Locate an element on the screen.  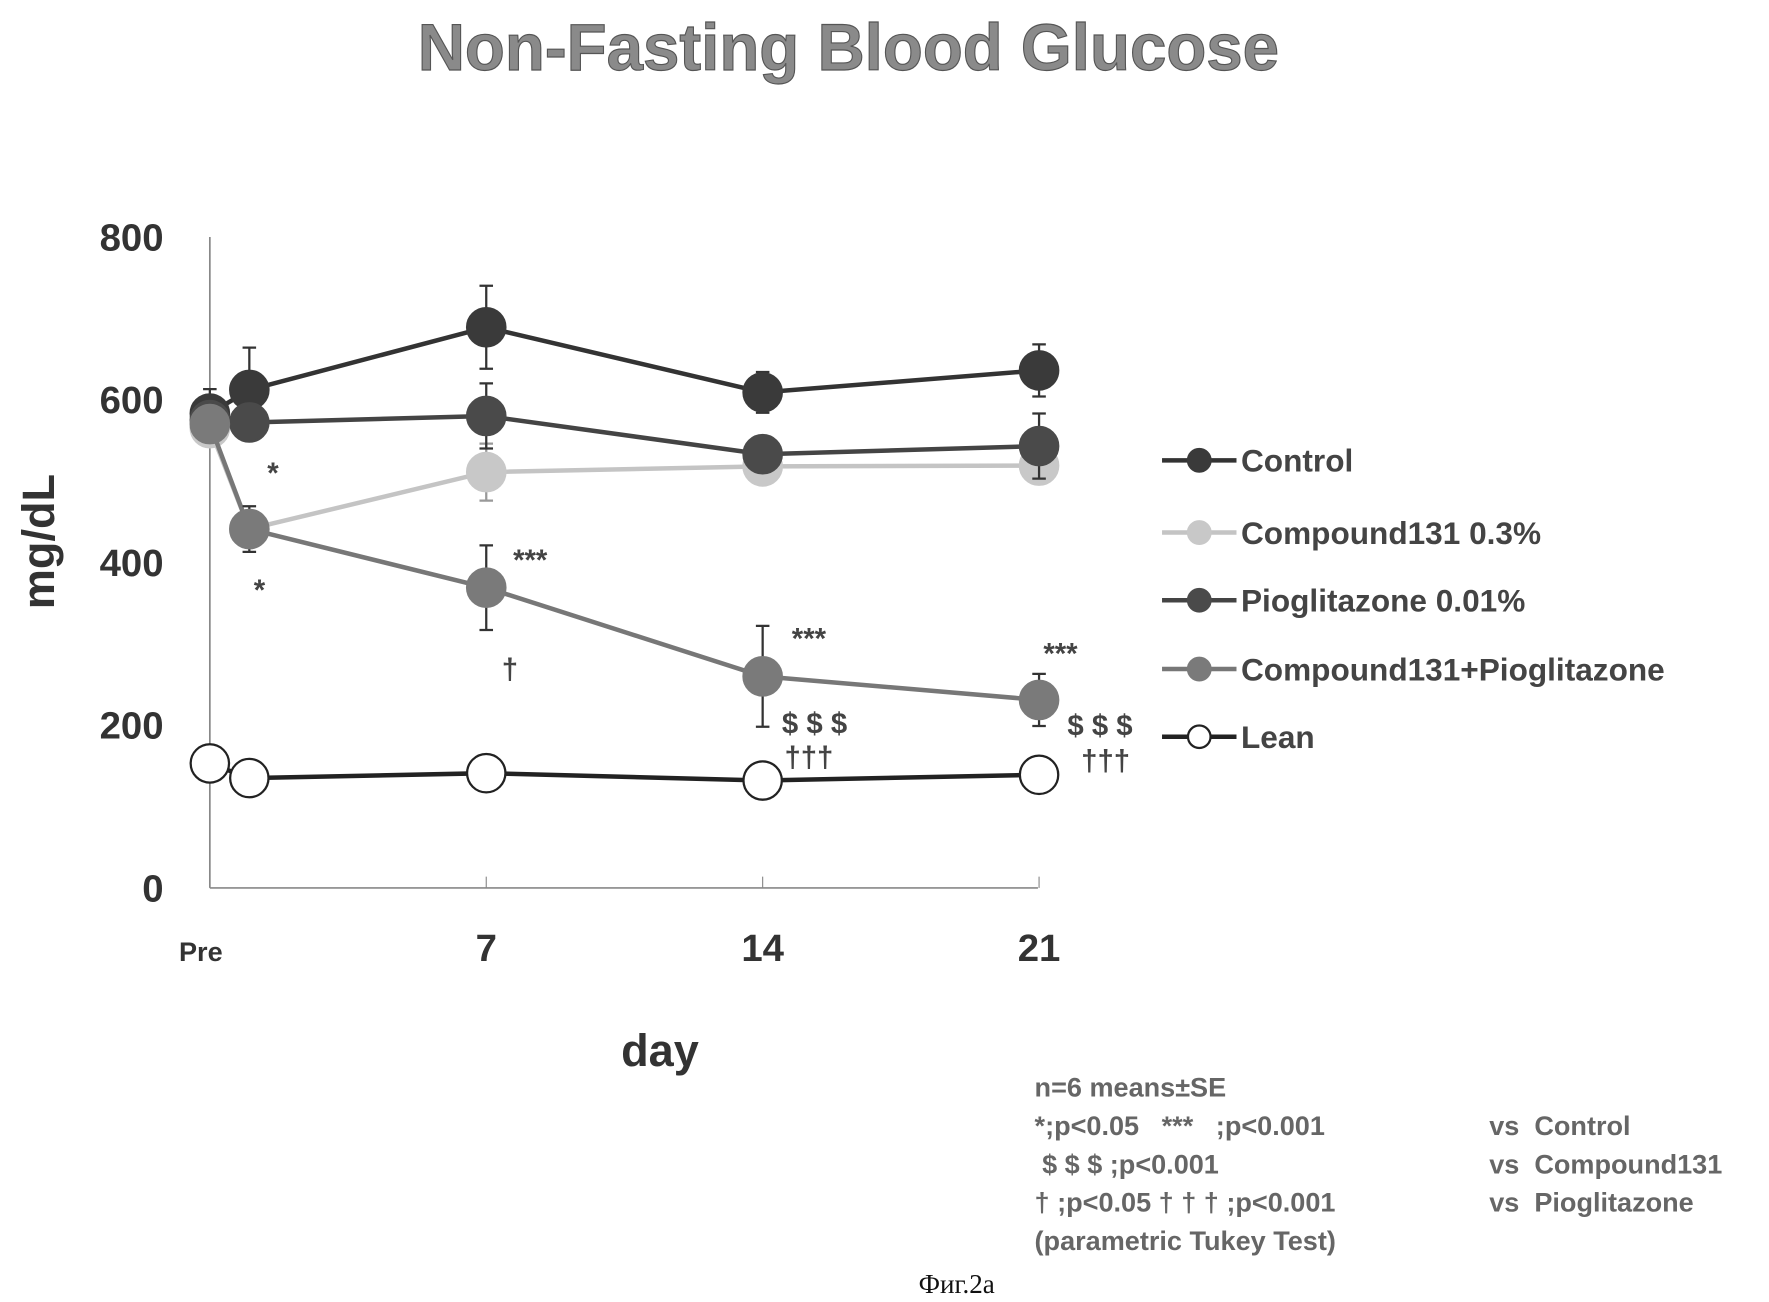
series-compound131 is located at coordinates (624, 478).